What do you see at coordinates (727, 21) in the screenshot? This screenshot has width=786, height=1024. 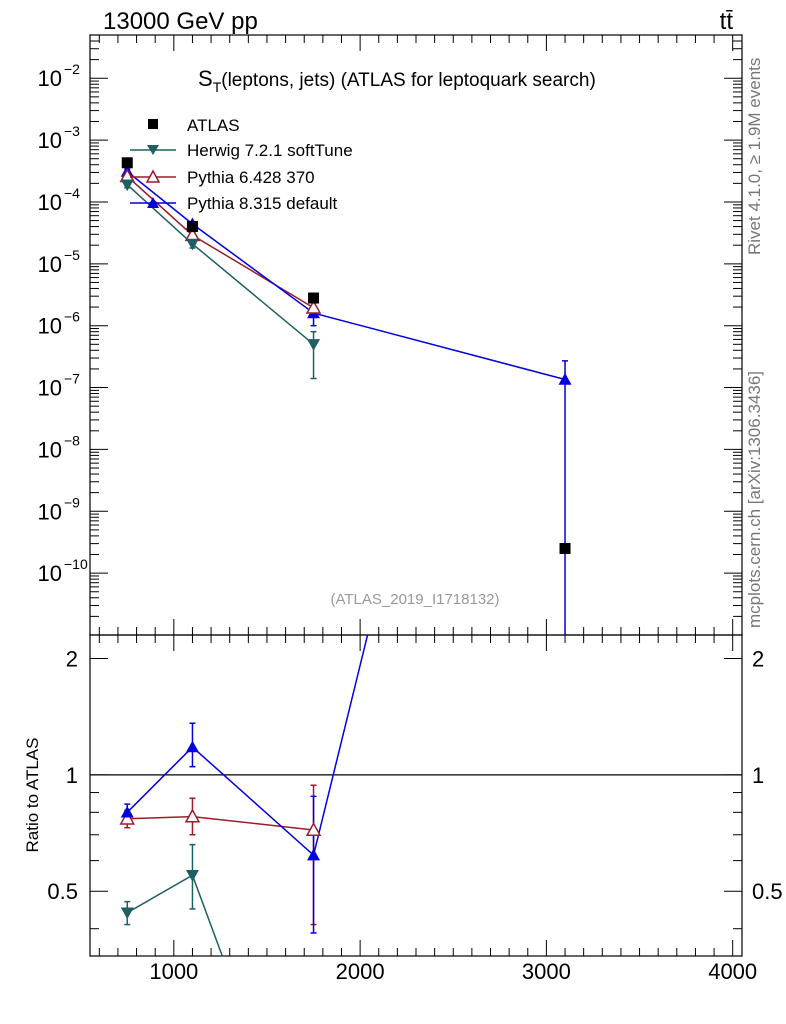 I see `header-right: tt̄` at bounding box center [727, 21].